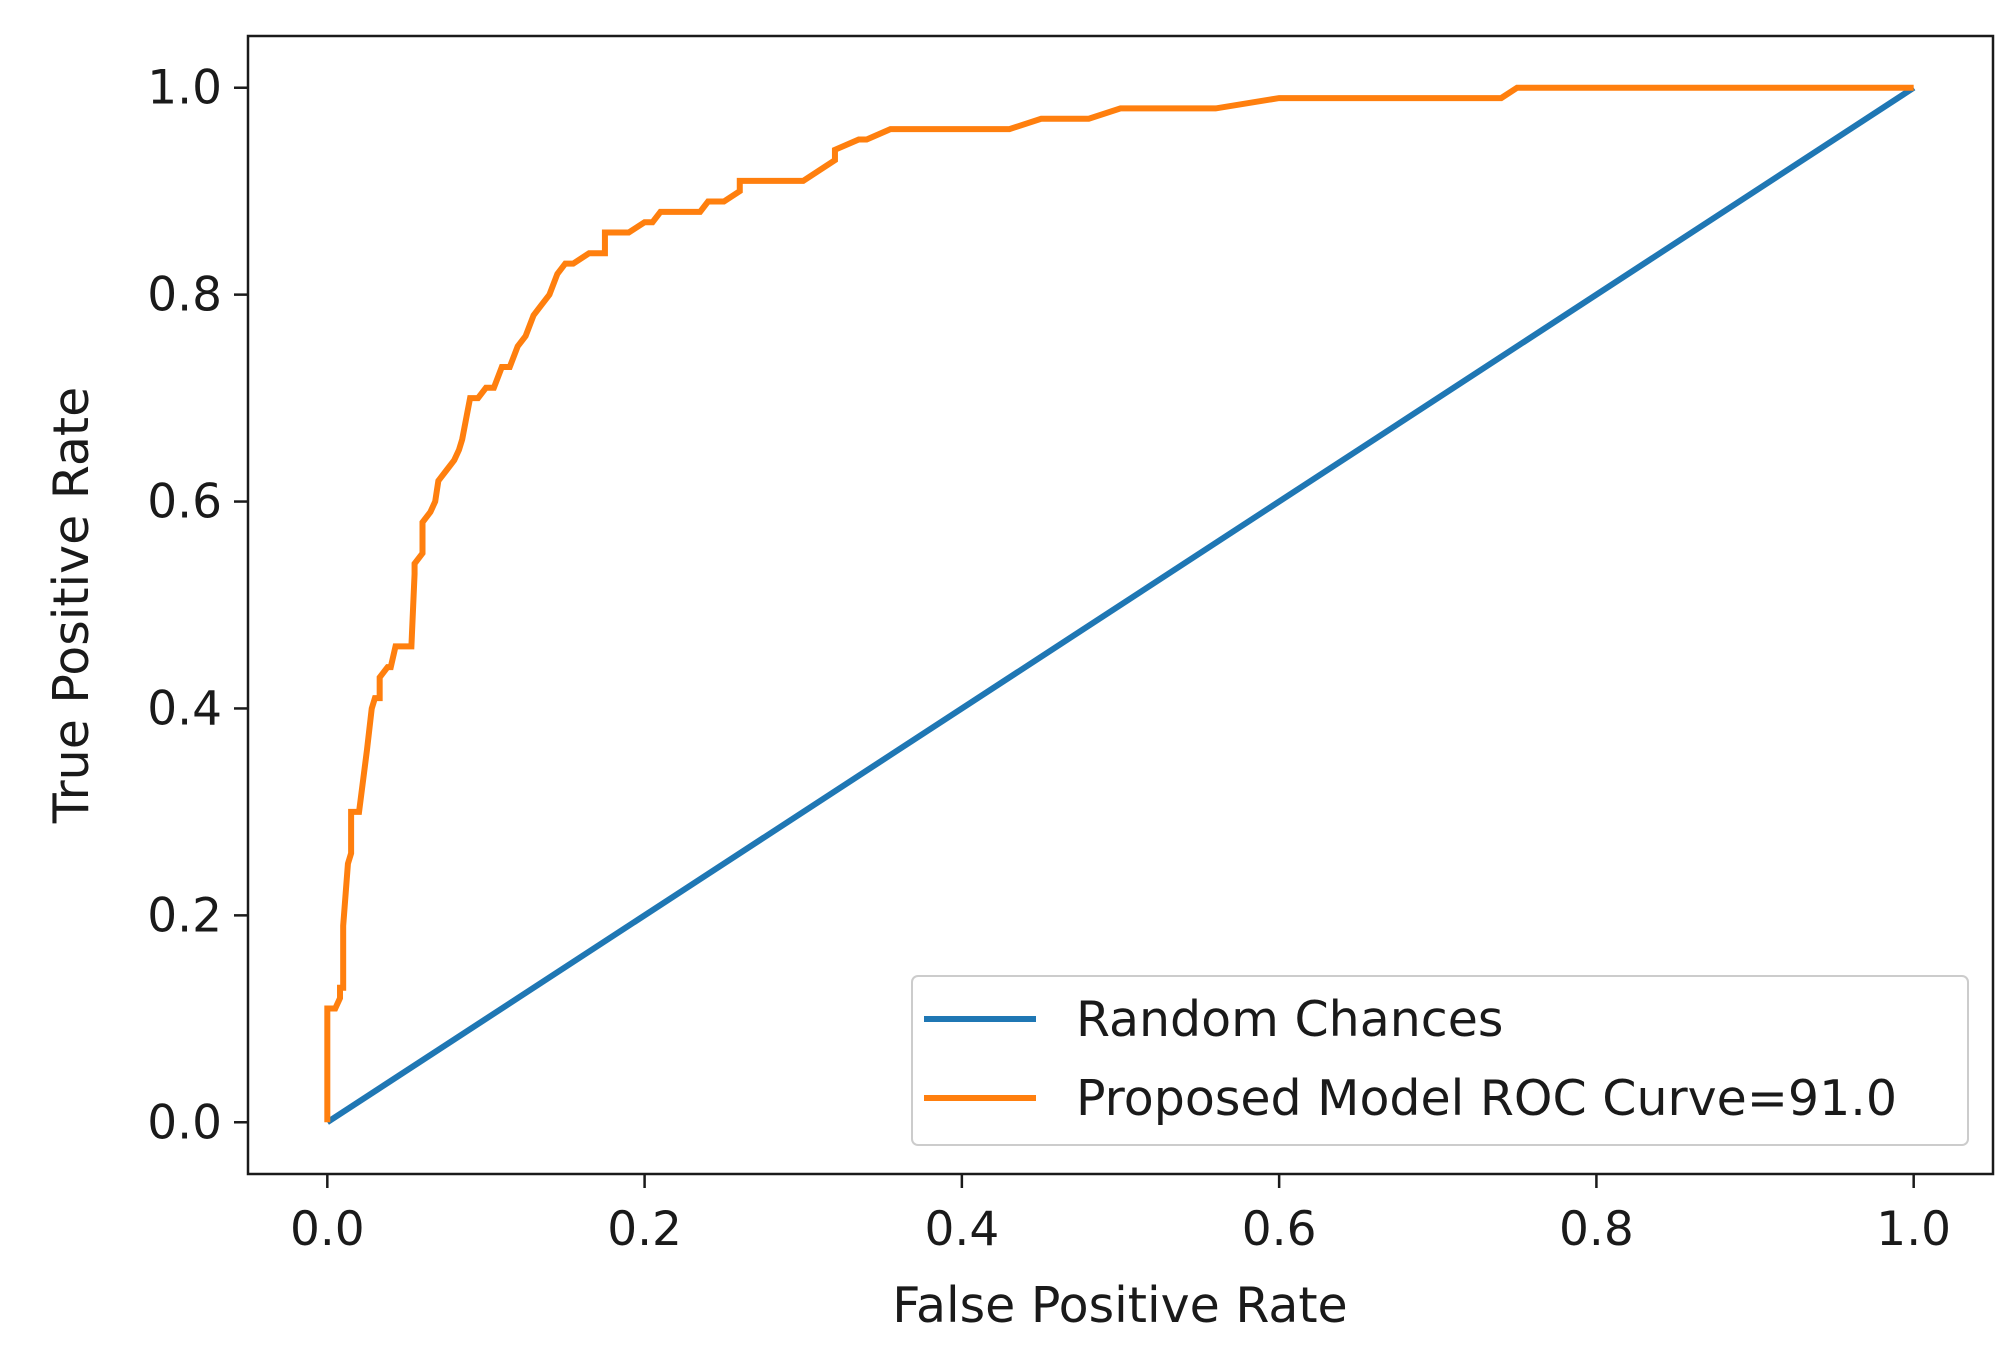 Image resolution: width=2015 pixels, height=1358 pixels. Describe the element at coordinates (1279, 1229) in the screenshot. I see `x-tick-label: 0.6` at that location.